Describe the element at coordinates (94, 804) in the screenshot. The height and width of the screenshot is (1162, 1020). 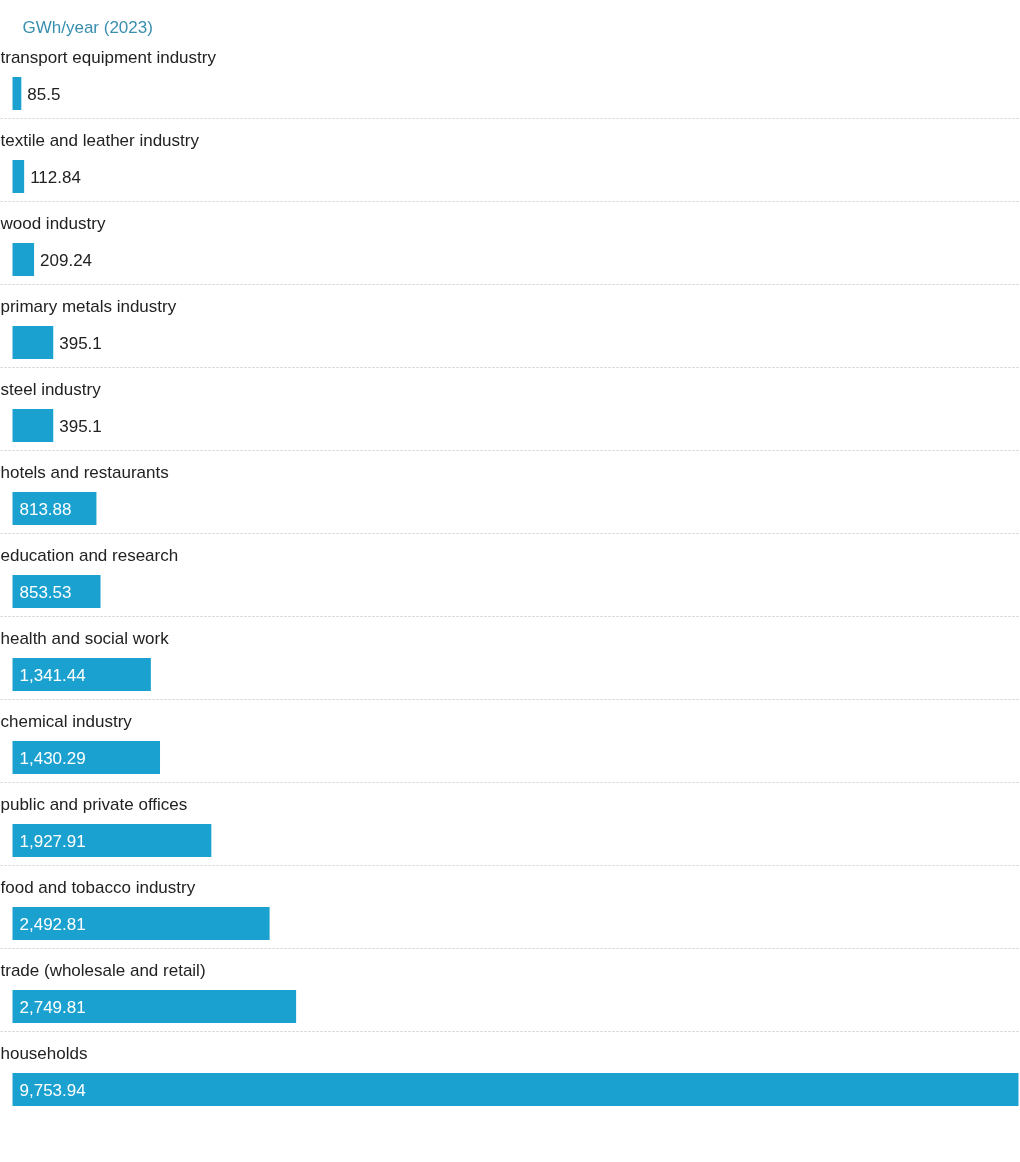
I see `y-tick-label: public and private offices` at that location.